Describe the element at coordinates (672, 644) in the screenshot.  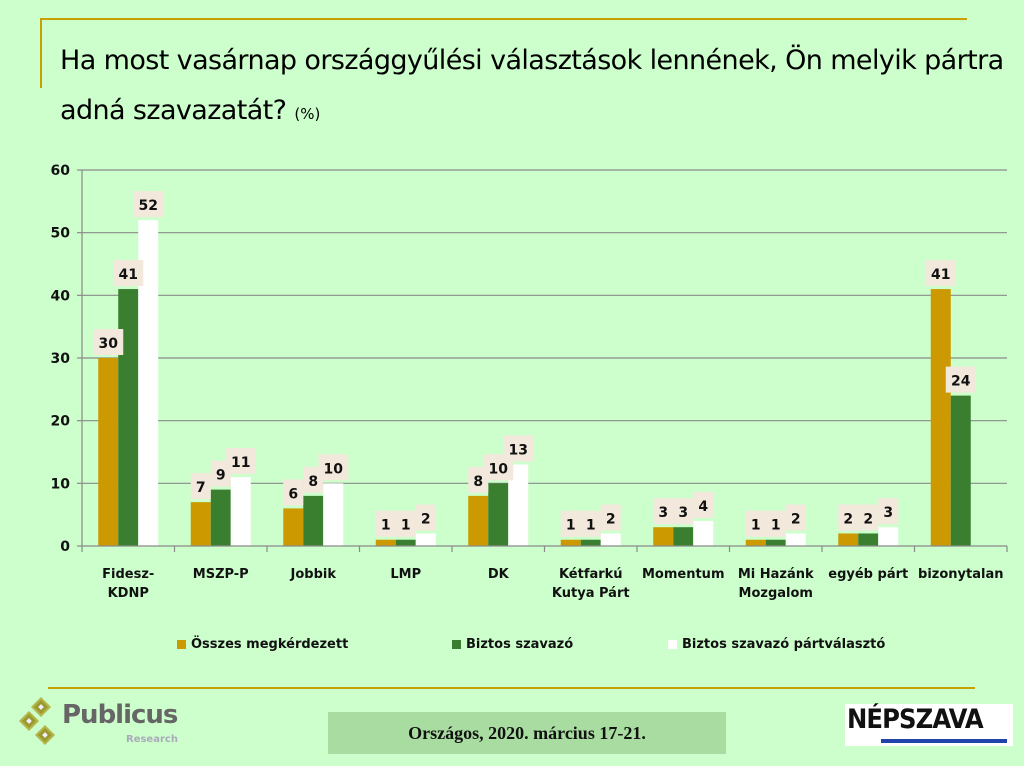
I see `legend-swatch-partvalaszto` at that location.